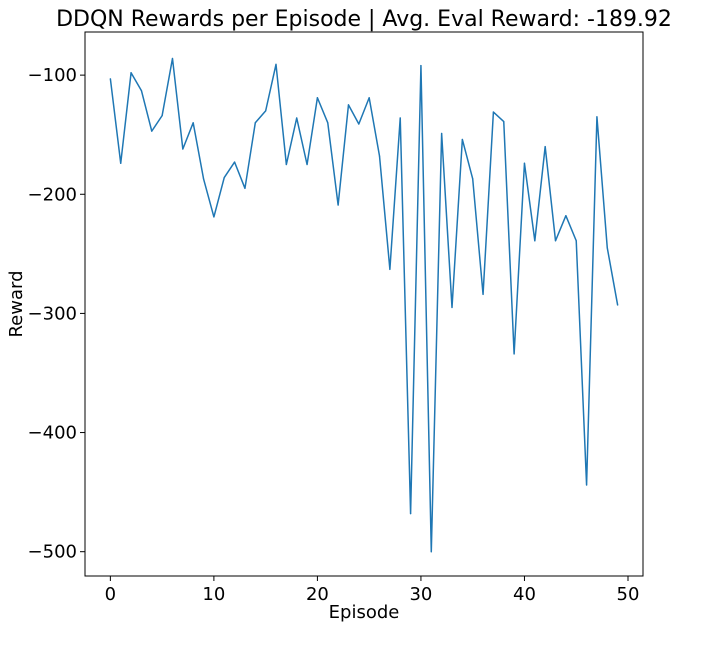 The image size is (702, 646). What do you see at coordinates (628, 594) in the screenshot?
I see `x-tick-label: 50` at bounding box center [628, 594].